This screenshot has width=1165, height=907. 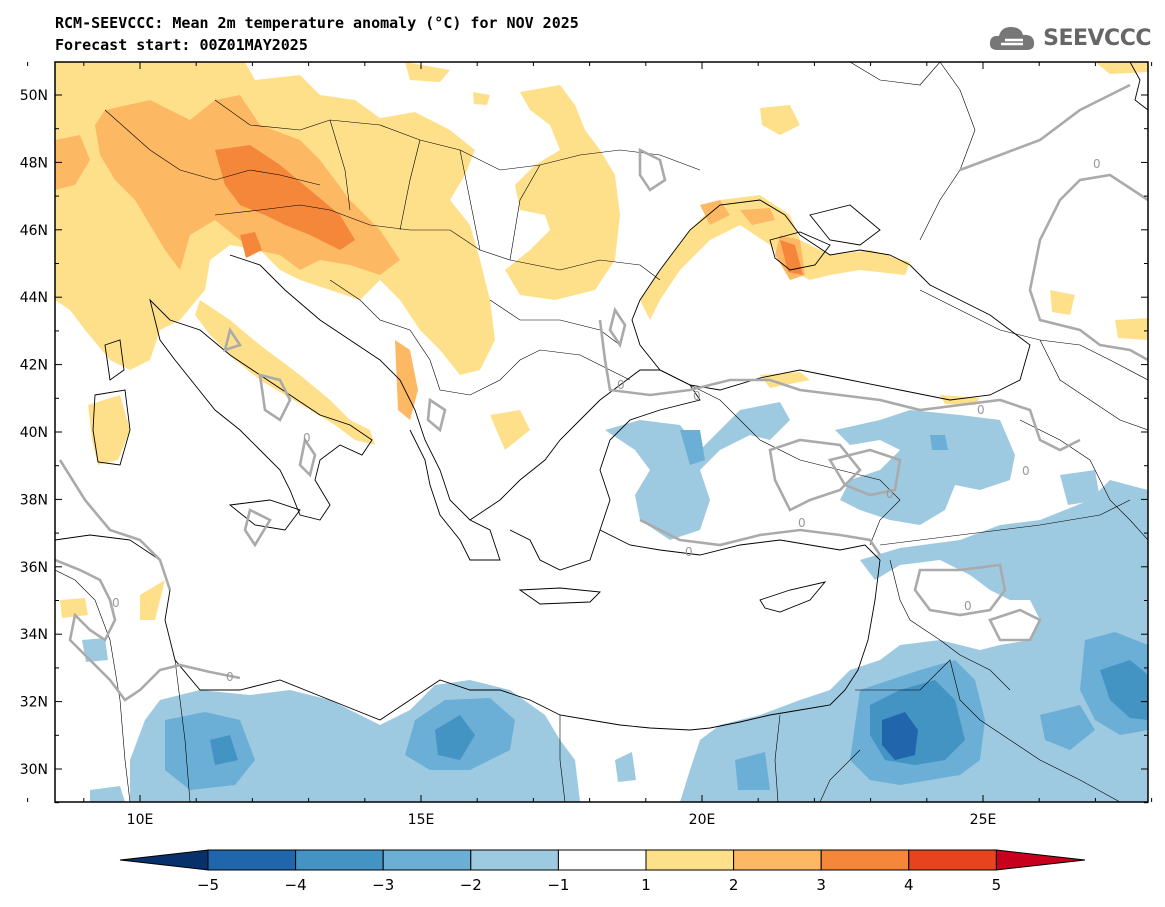 What do you see at coordinates (34, 231) in the screenshot?
I see `lat-label: 46N` at bounding box center [34, 231].